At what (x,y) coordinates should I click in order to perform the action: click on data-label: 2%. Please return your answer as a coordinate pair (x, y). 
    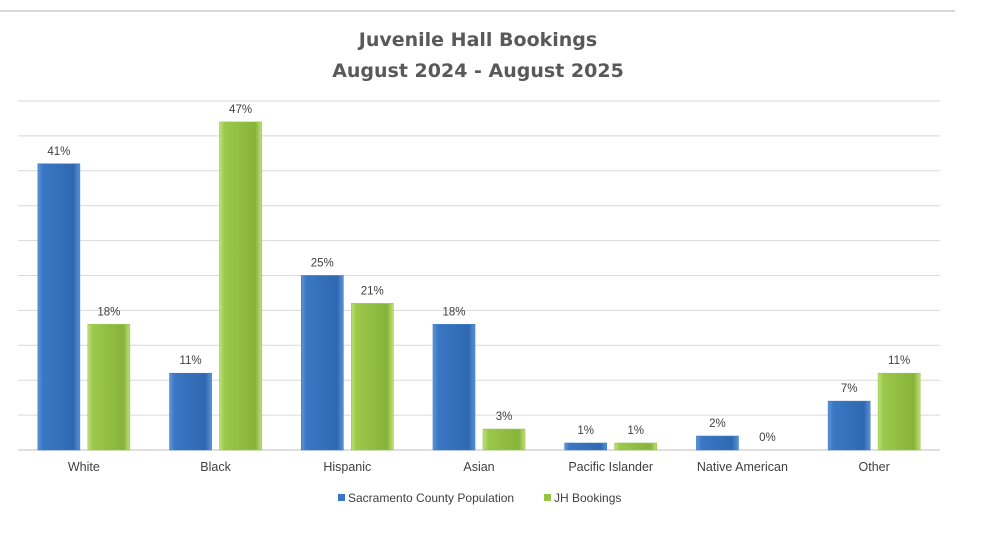
    Looking at the image, I should click on (717, 424).